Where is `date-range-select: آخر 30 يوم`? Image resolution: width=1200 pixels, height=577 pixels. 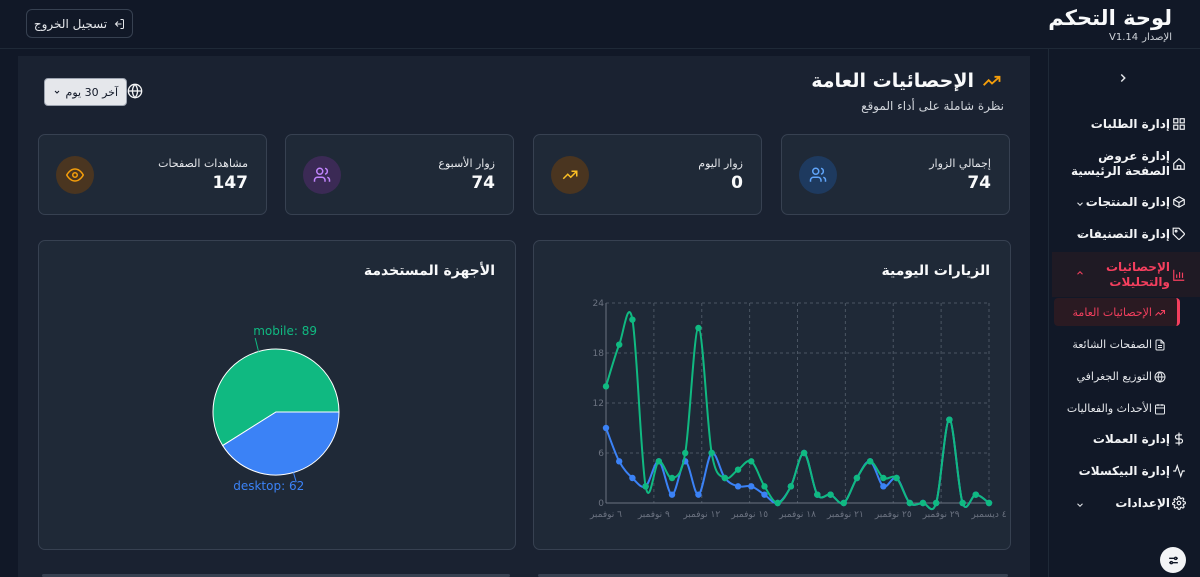 date-range-select: آخر 30 يوم is located at coordinates (85, 92).